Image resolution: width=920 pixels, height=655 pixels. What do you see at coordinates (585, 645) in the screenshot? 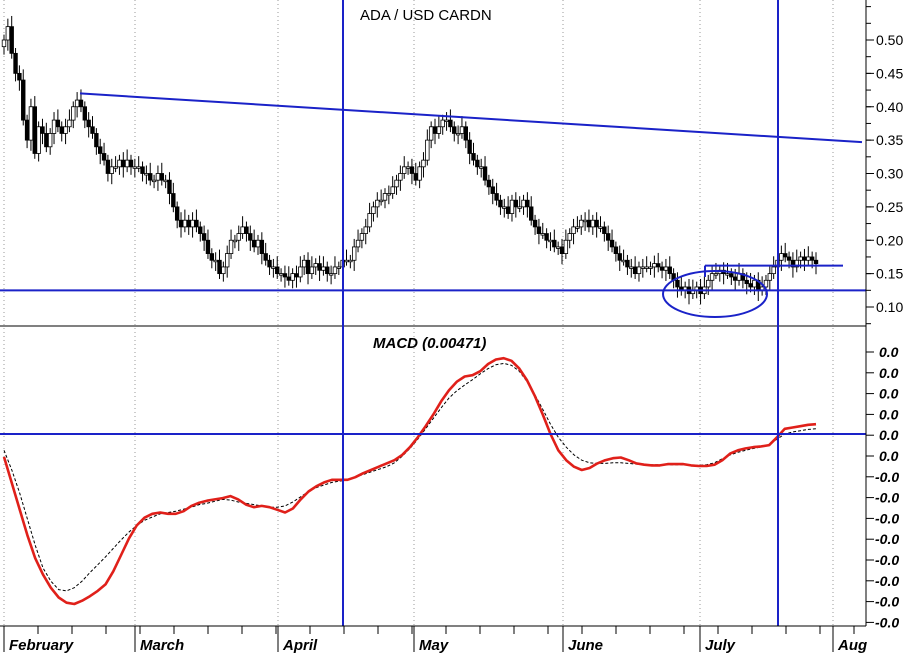
I see `month-label-june: June` at bounding box center [585, 645].